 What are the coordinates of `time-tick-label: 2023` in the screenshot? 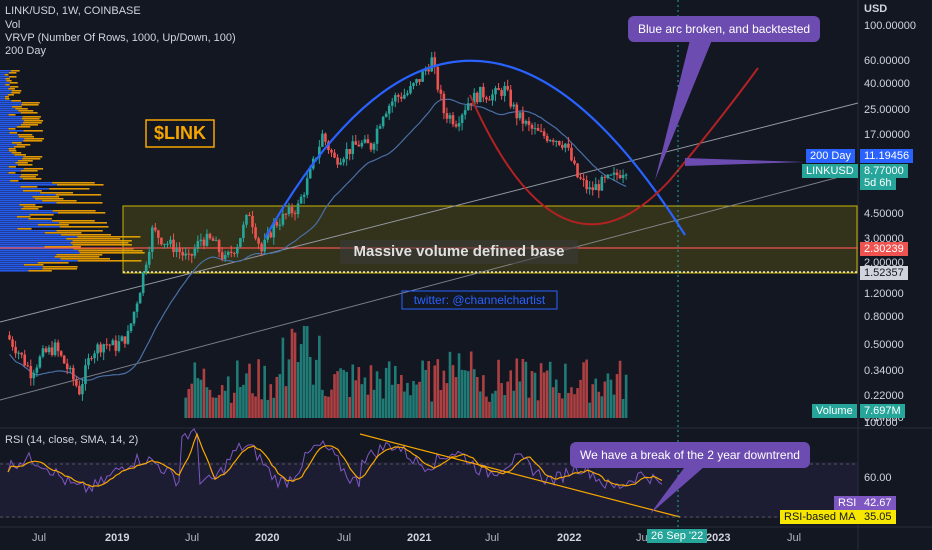 It's located at (718, 538).